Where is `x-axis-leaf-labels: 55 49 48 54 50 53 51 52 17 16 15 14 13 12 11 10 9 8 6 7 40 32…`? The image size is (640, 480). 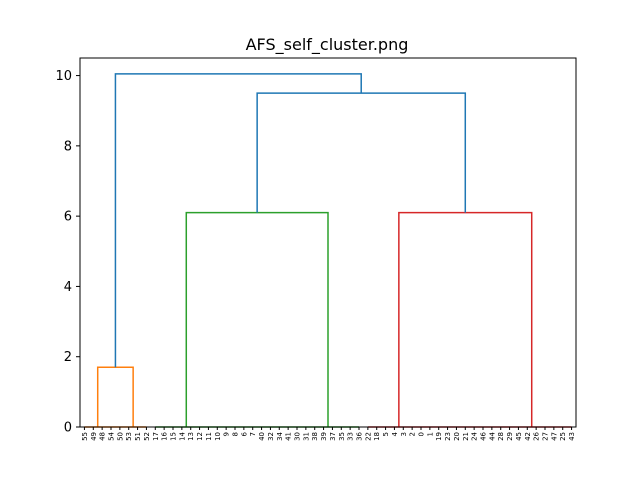
x-axis-leaf-labels: 55 49 48 54 50 53 51 52 17 16 15 14 13 12 11 10 9 8 6 7 40 32… is located at coordinates (328, 434).